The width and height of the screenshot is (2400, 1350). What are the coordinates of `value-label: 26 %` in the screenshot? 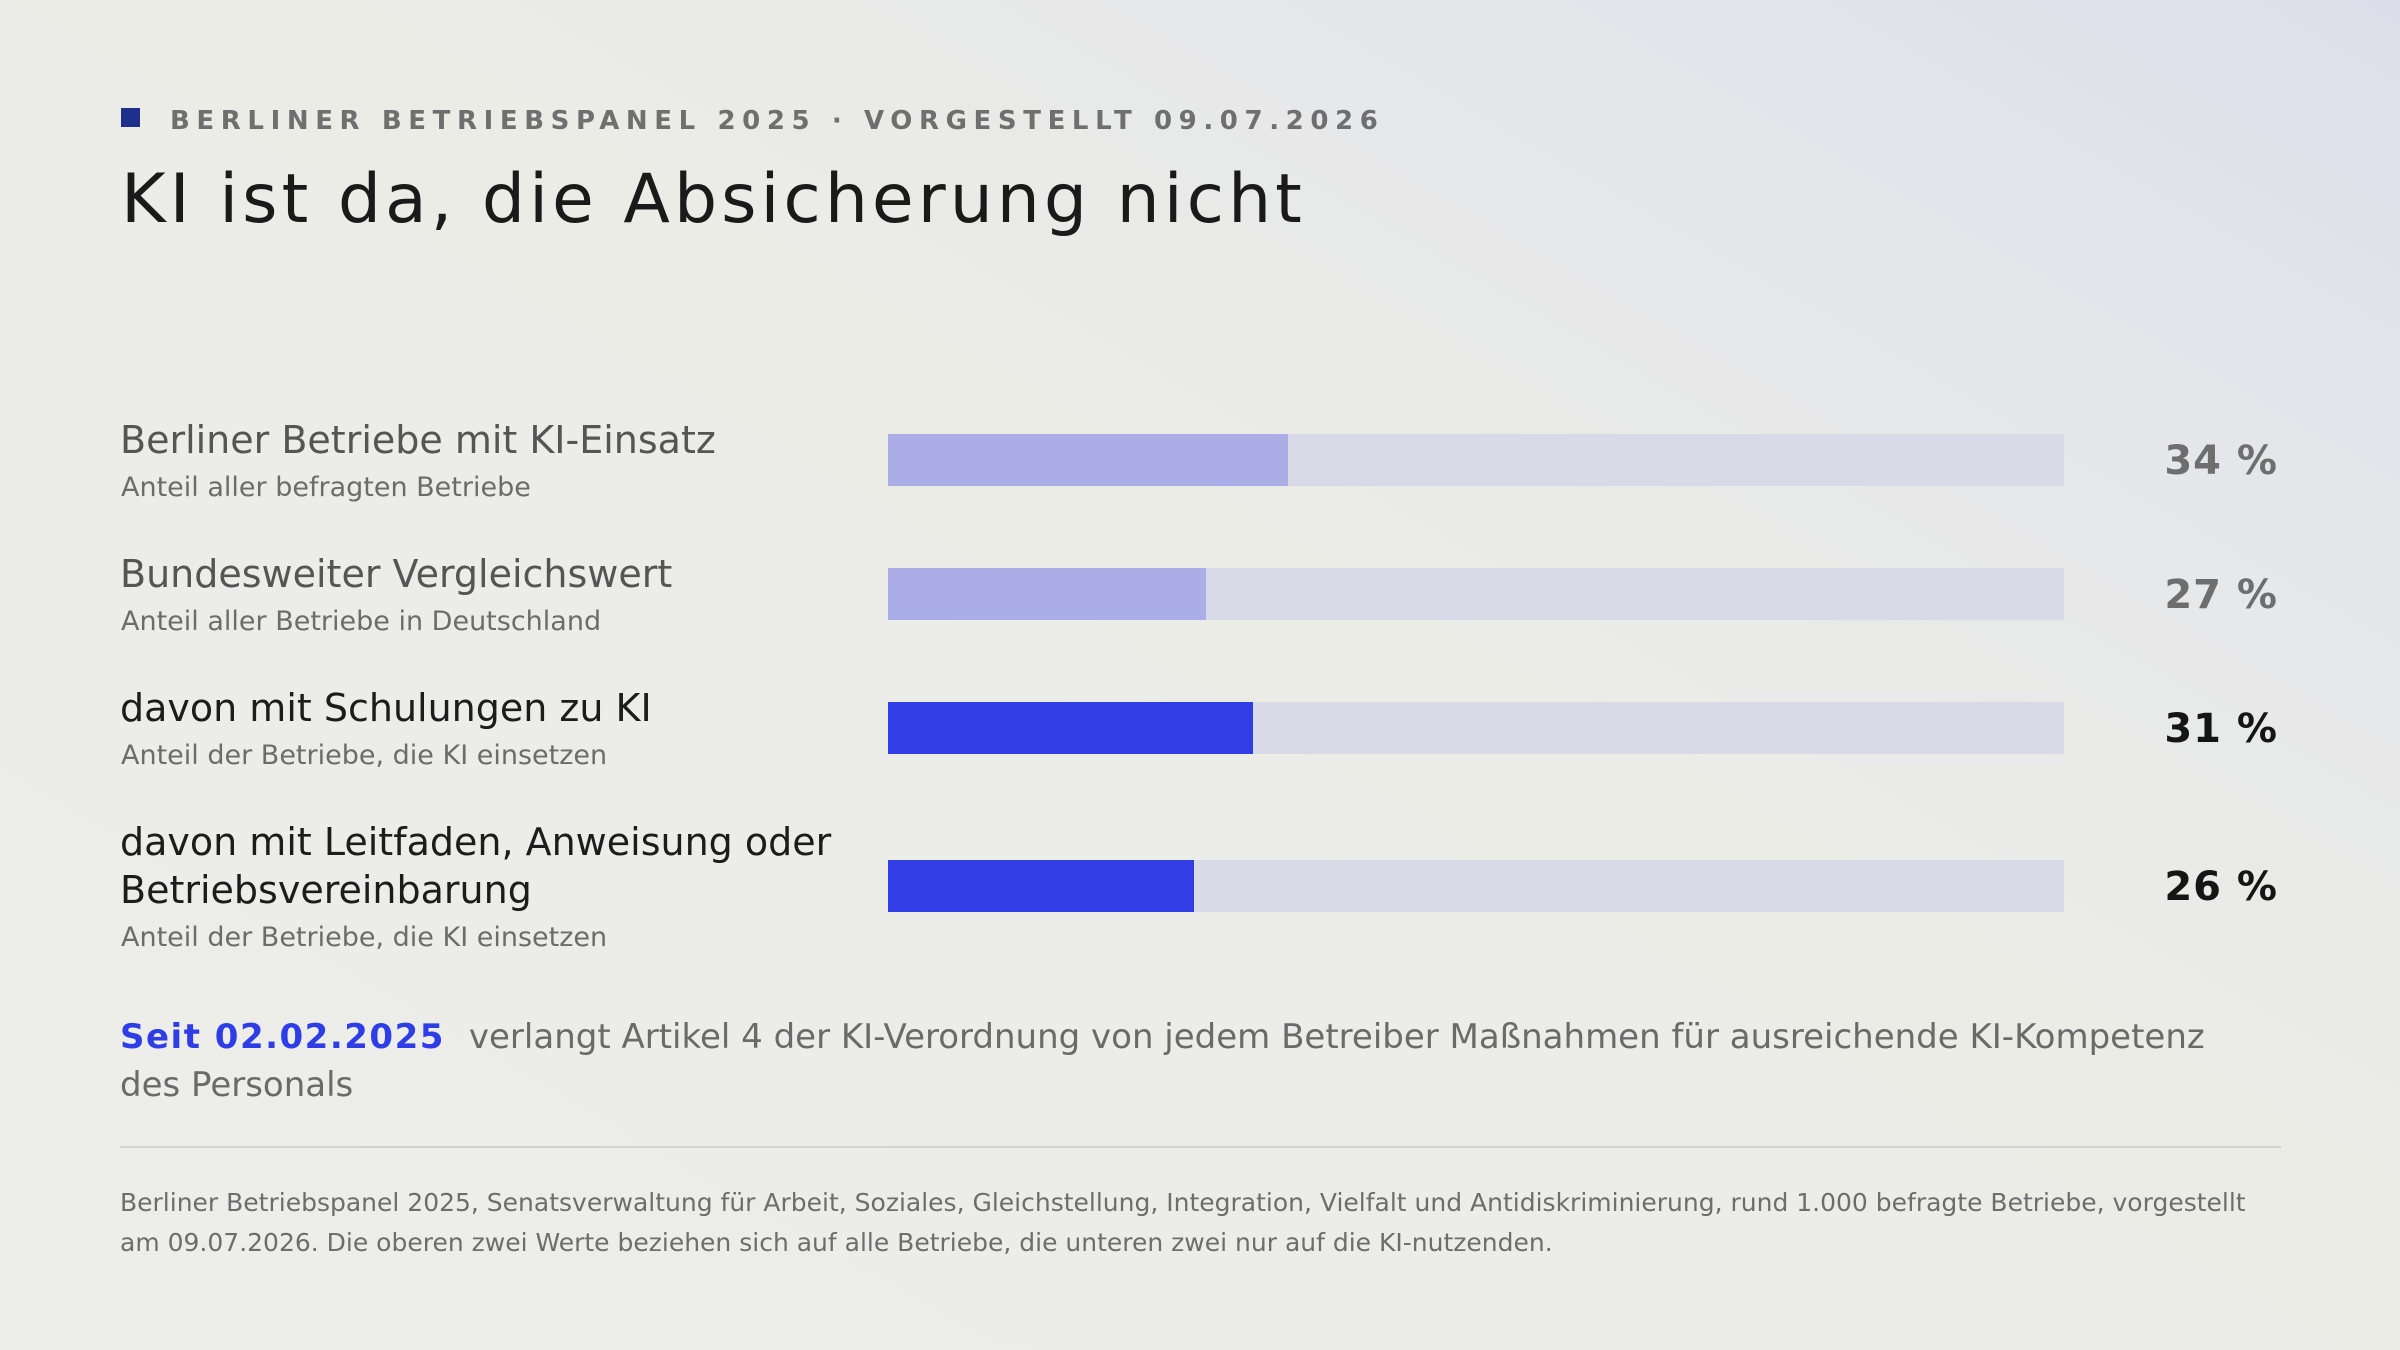 It's located at (2221, 887).